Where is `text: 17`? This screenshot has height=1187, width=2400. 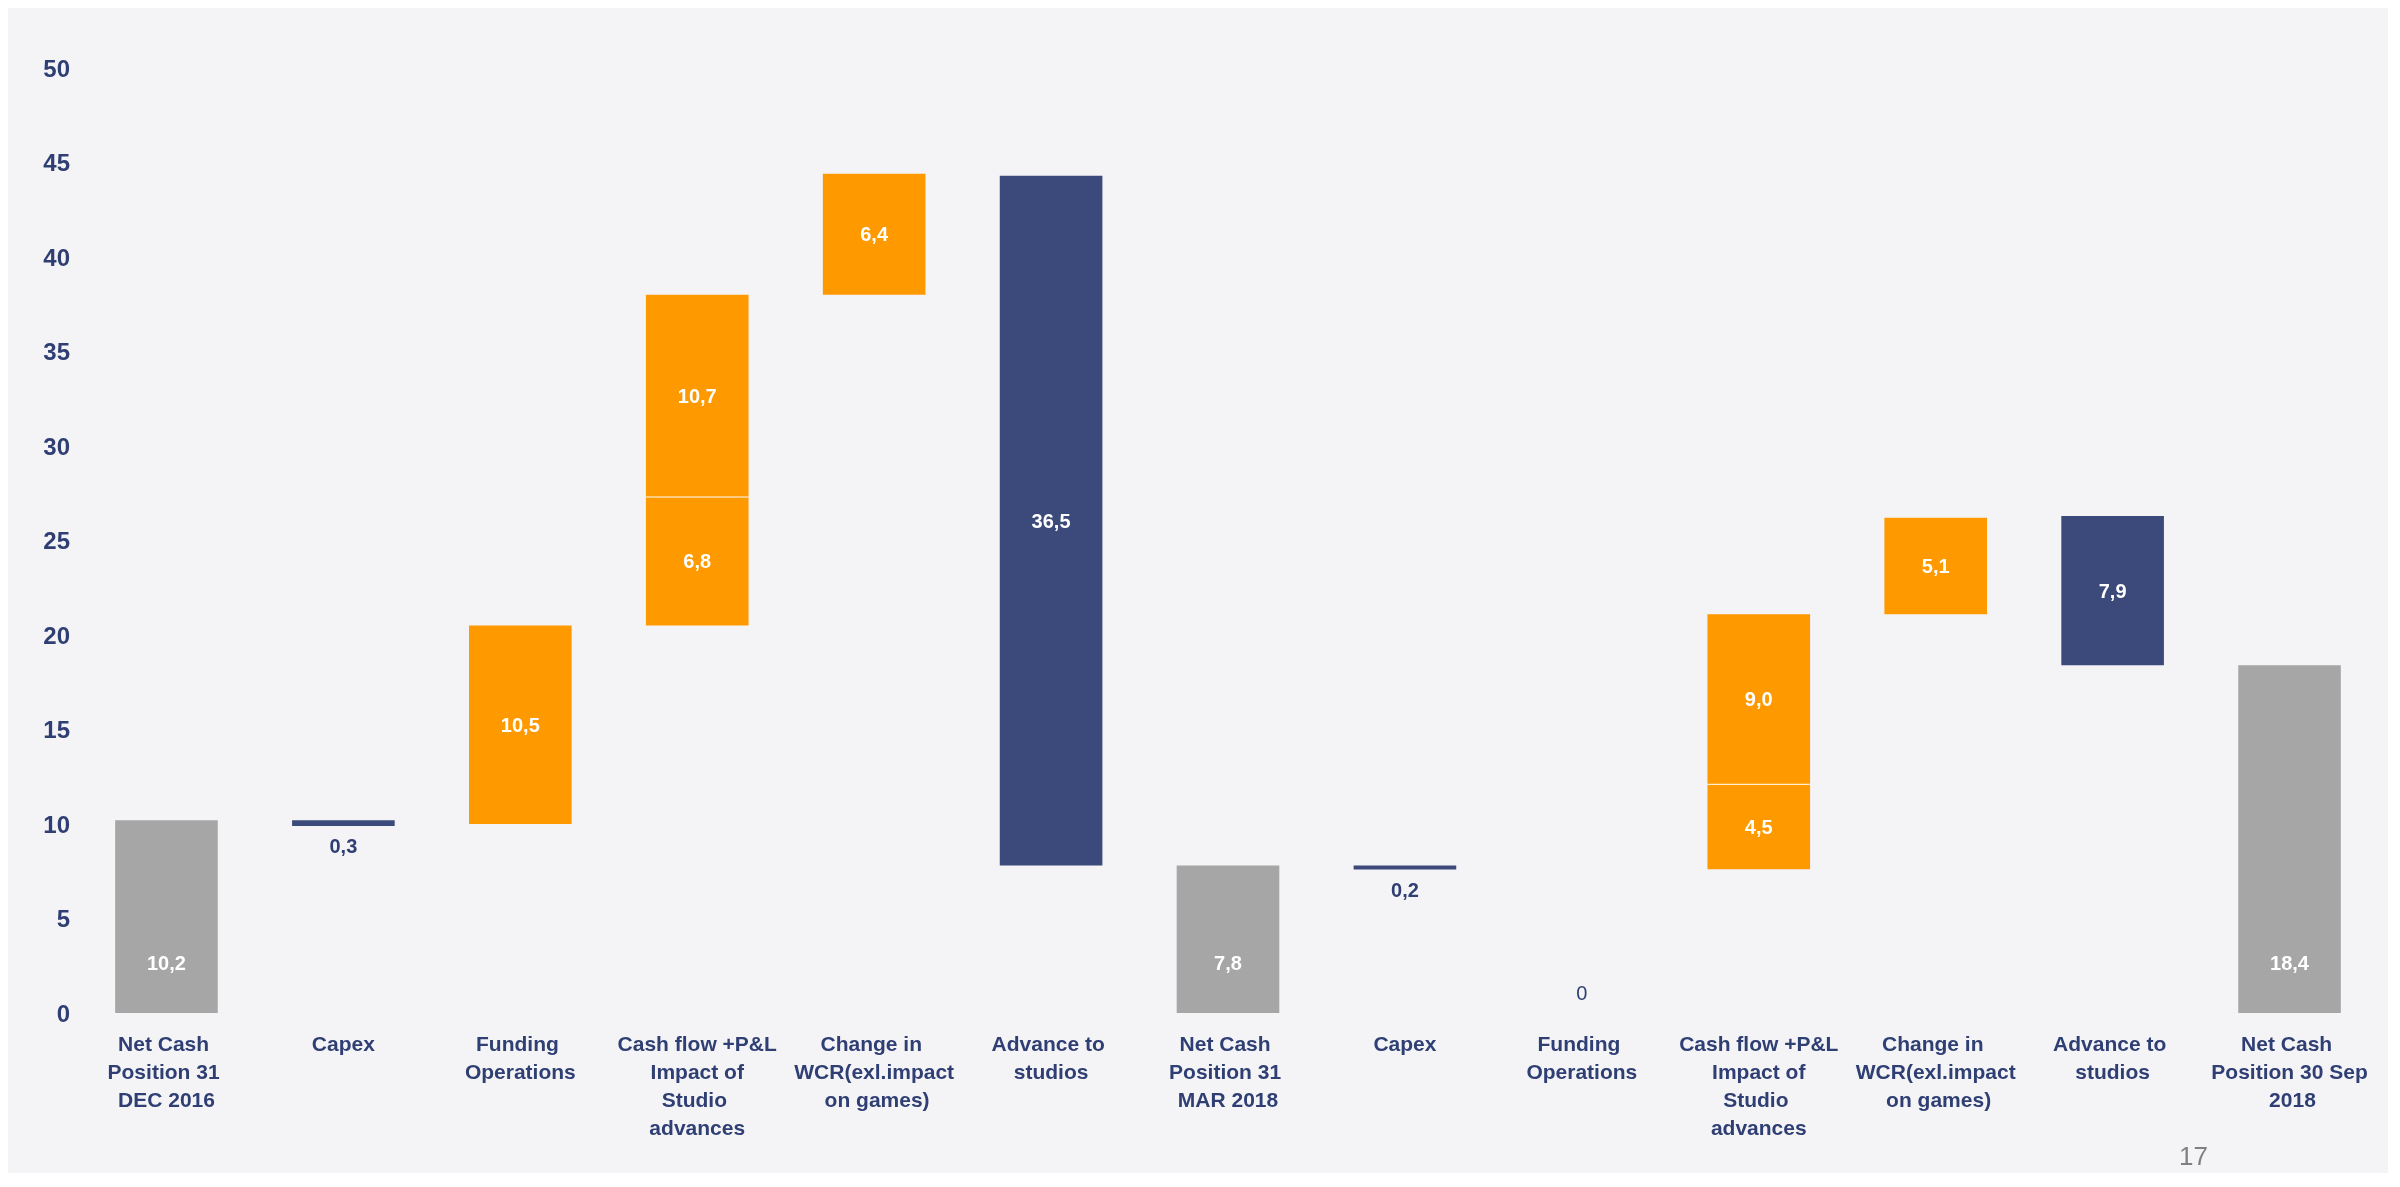
text: 17 is located at coordinates (2193, 1156).